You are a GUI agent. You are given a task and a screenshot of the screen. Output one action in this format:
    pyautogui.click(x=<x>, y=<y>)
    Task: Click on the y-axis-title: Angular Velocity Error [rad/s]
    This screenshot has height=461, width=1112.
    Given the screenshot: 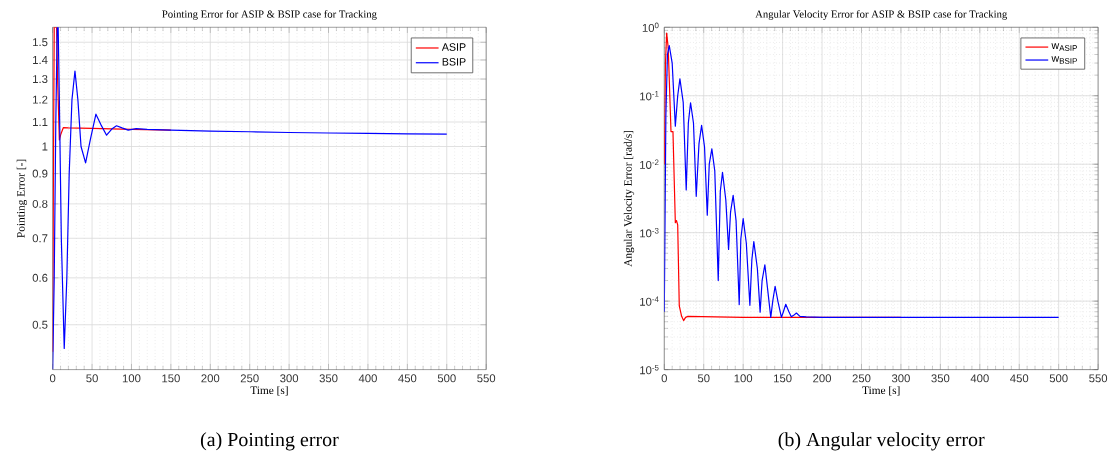 What is the action you would take?
    pyautogui.click(x=629, y=199)
    